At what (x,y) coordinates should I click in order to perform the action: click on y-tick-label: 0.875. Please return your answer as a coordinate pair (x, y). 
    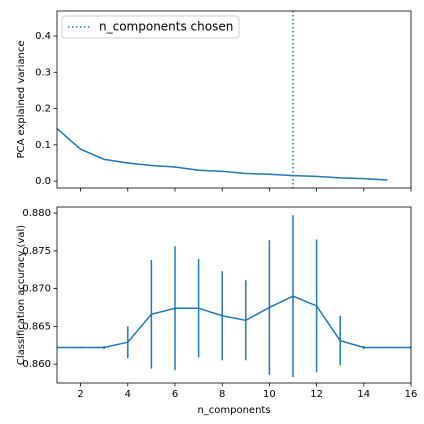
    Looking at the image, I should click on (36, 251).